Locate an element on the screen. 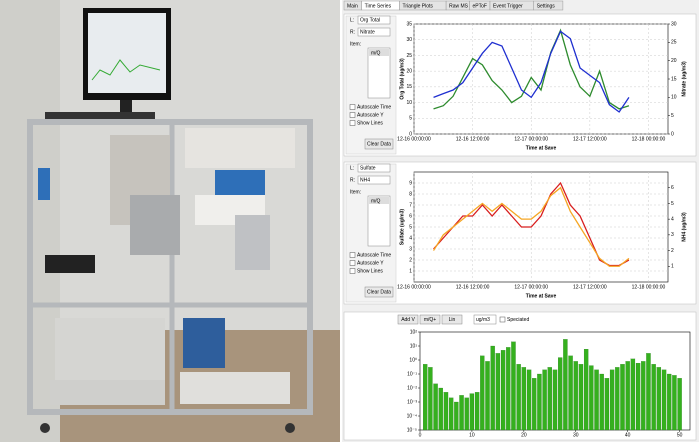 The width and height of the screenshot is (699, 442). tab-label: ePToF is located at coordinates (480, 6).